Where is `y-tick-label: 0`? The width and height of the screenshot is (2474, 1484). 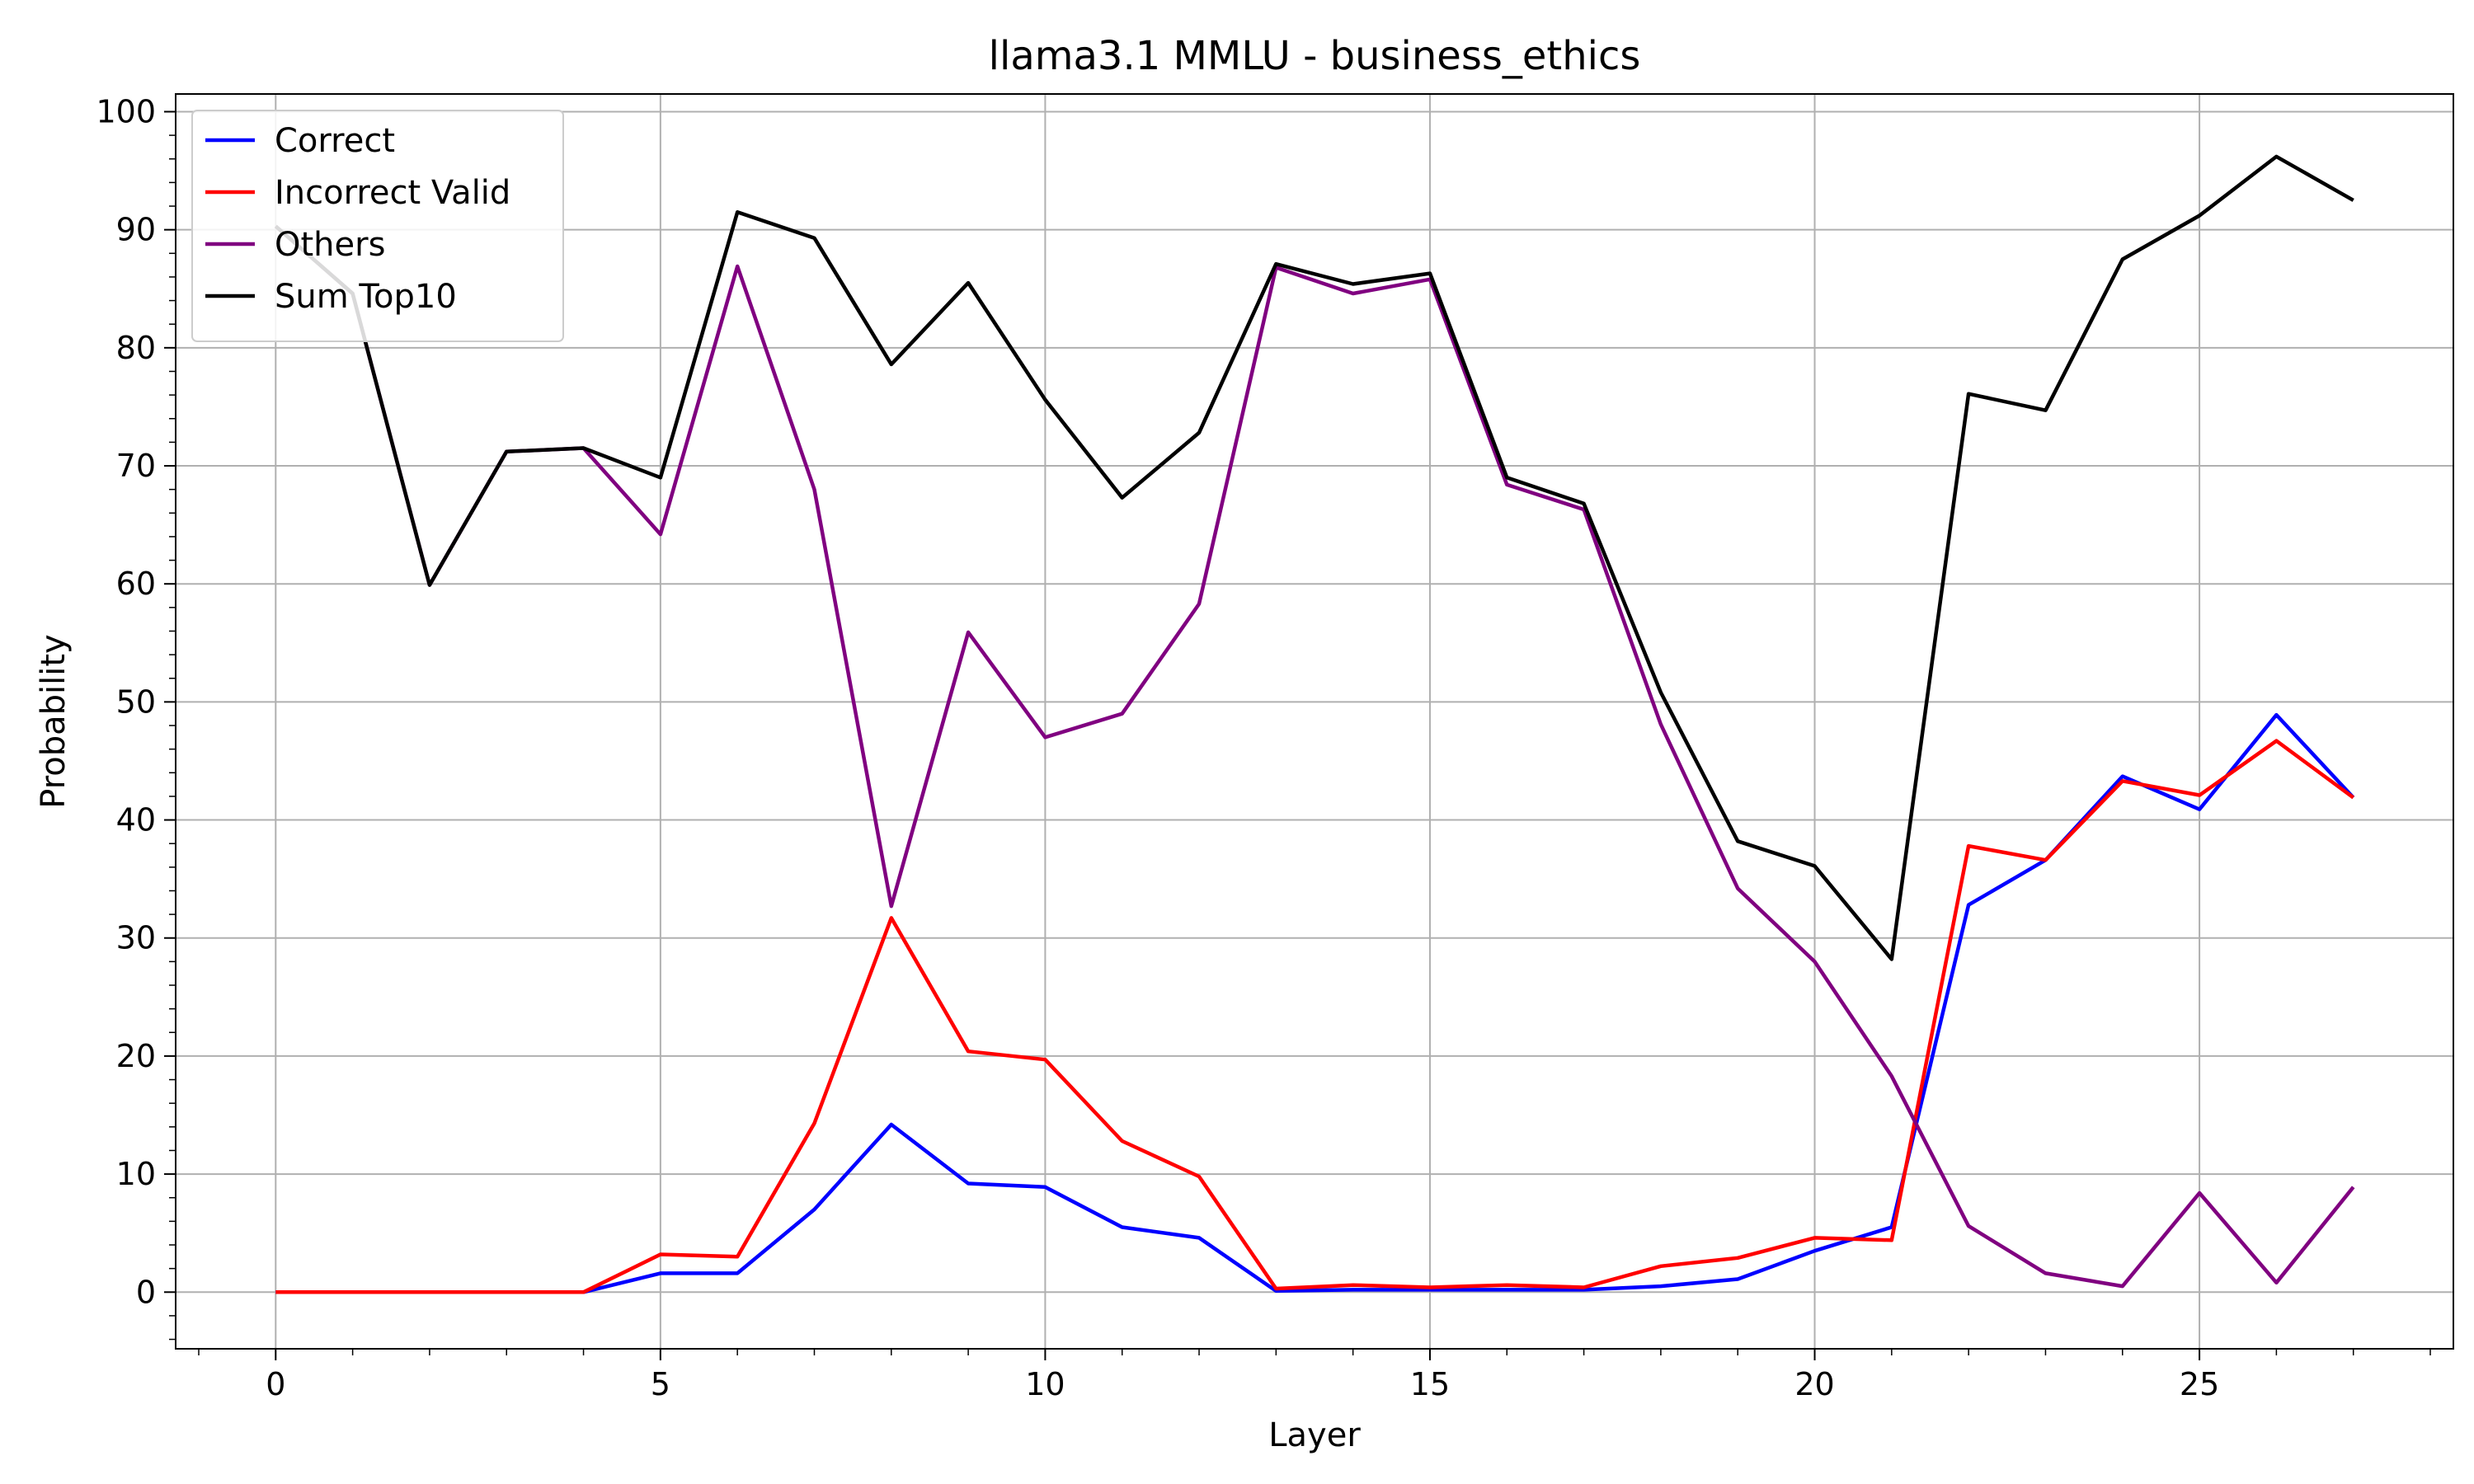
y-tick-label: 0 is located at coordinates (146, 1292).